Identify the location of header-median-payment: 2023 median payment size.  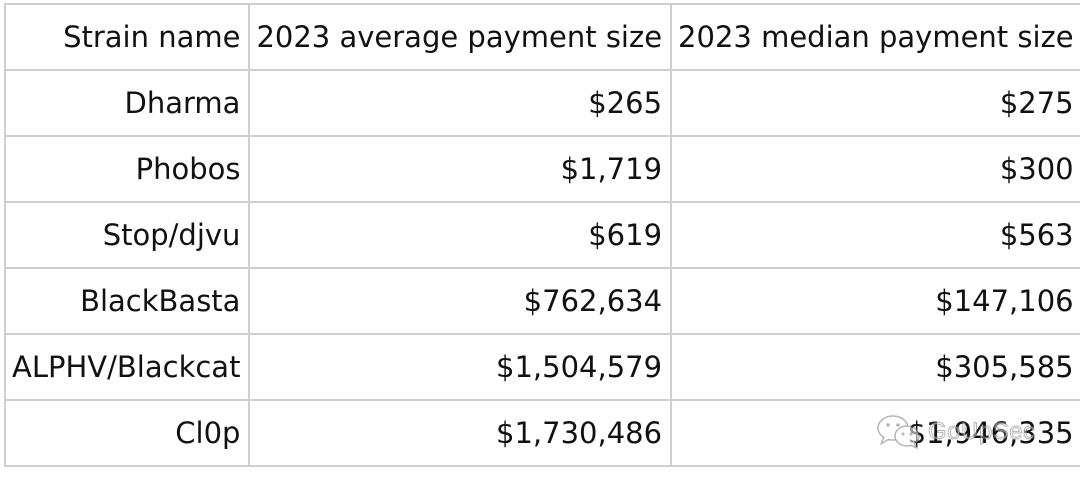
(875, 37).